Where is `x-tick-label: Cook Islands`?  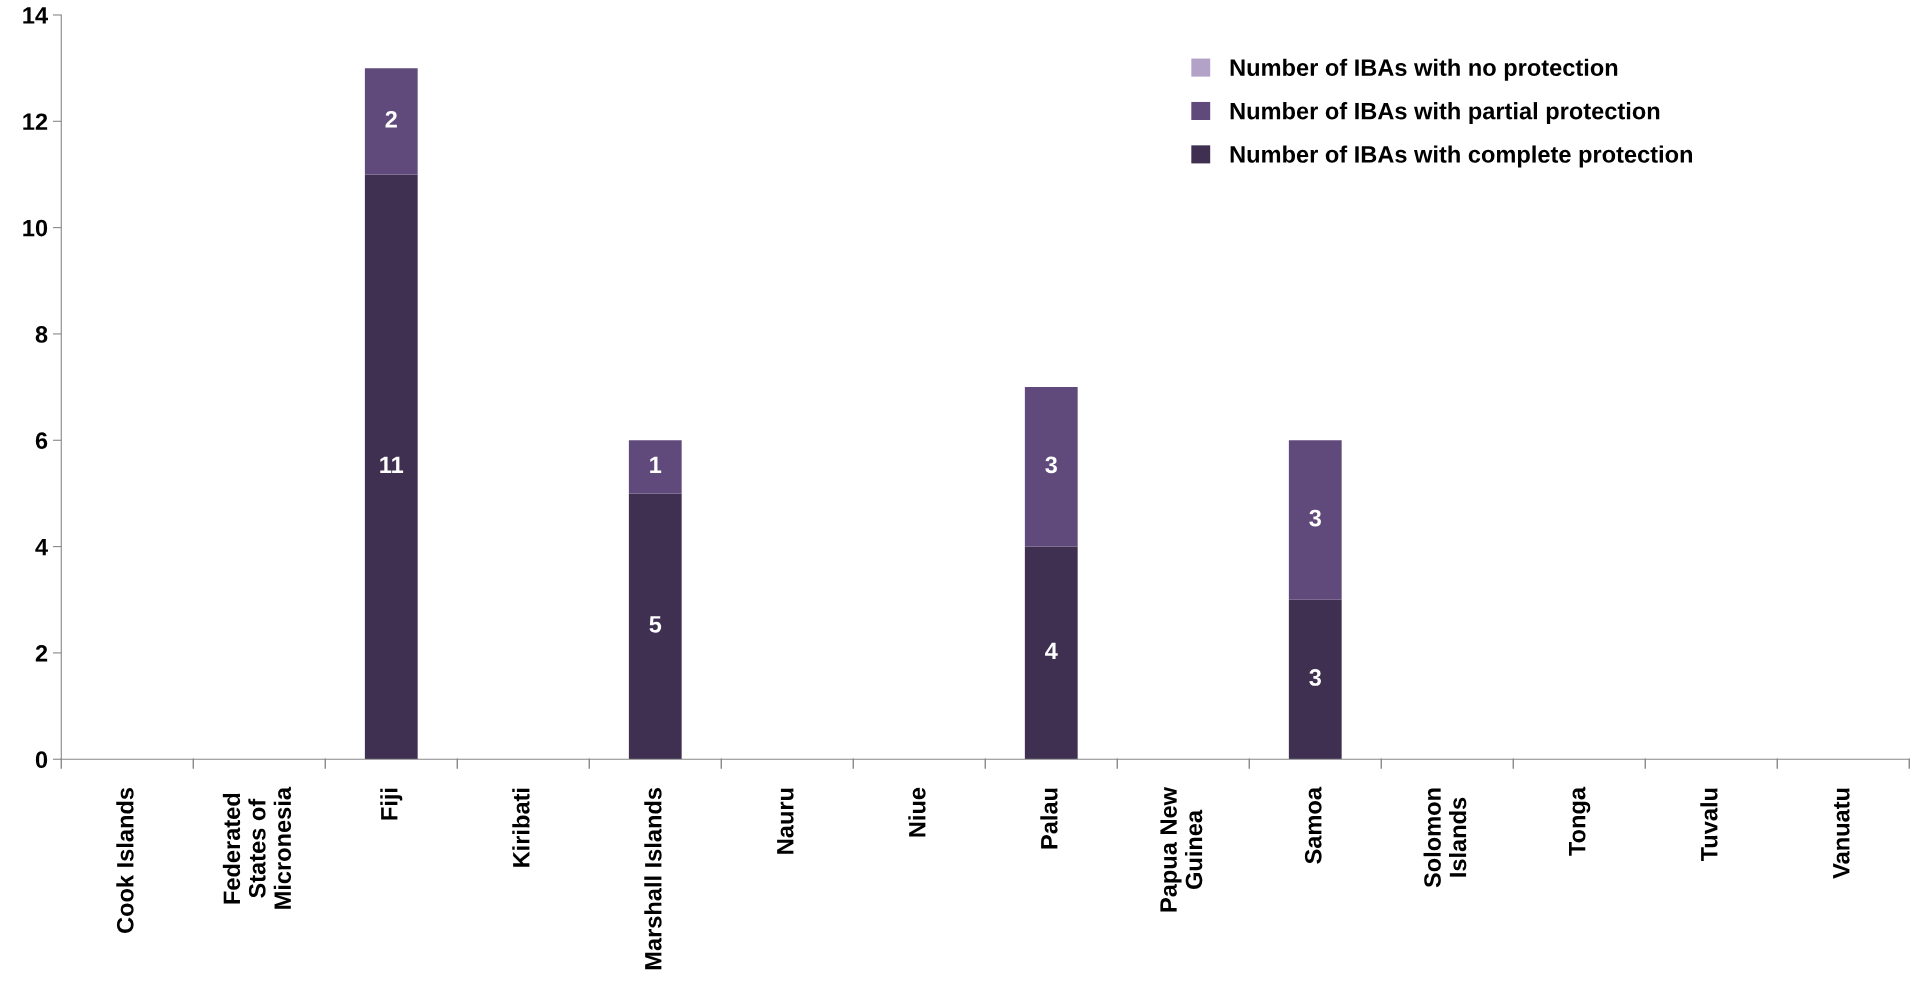
x-tick-label: Cook Islands is located at coordinates (125, 860).